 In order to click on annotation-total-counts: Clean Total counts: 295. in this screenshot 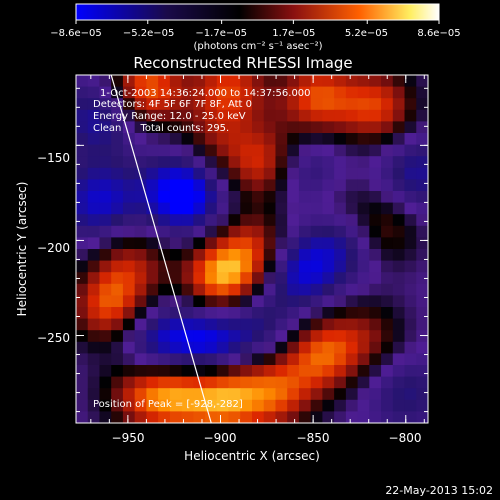, I will do `click(161, 128)`.